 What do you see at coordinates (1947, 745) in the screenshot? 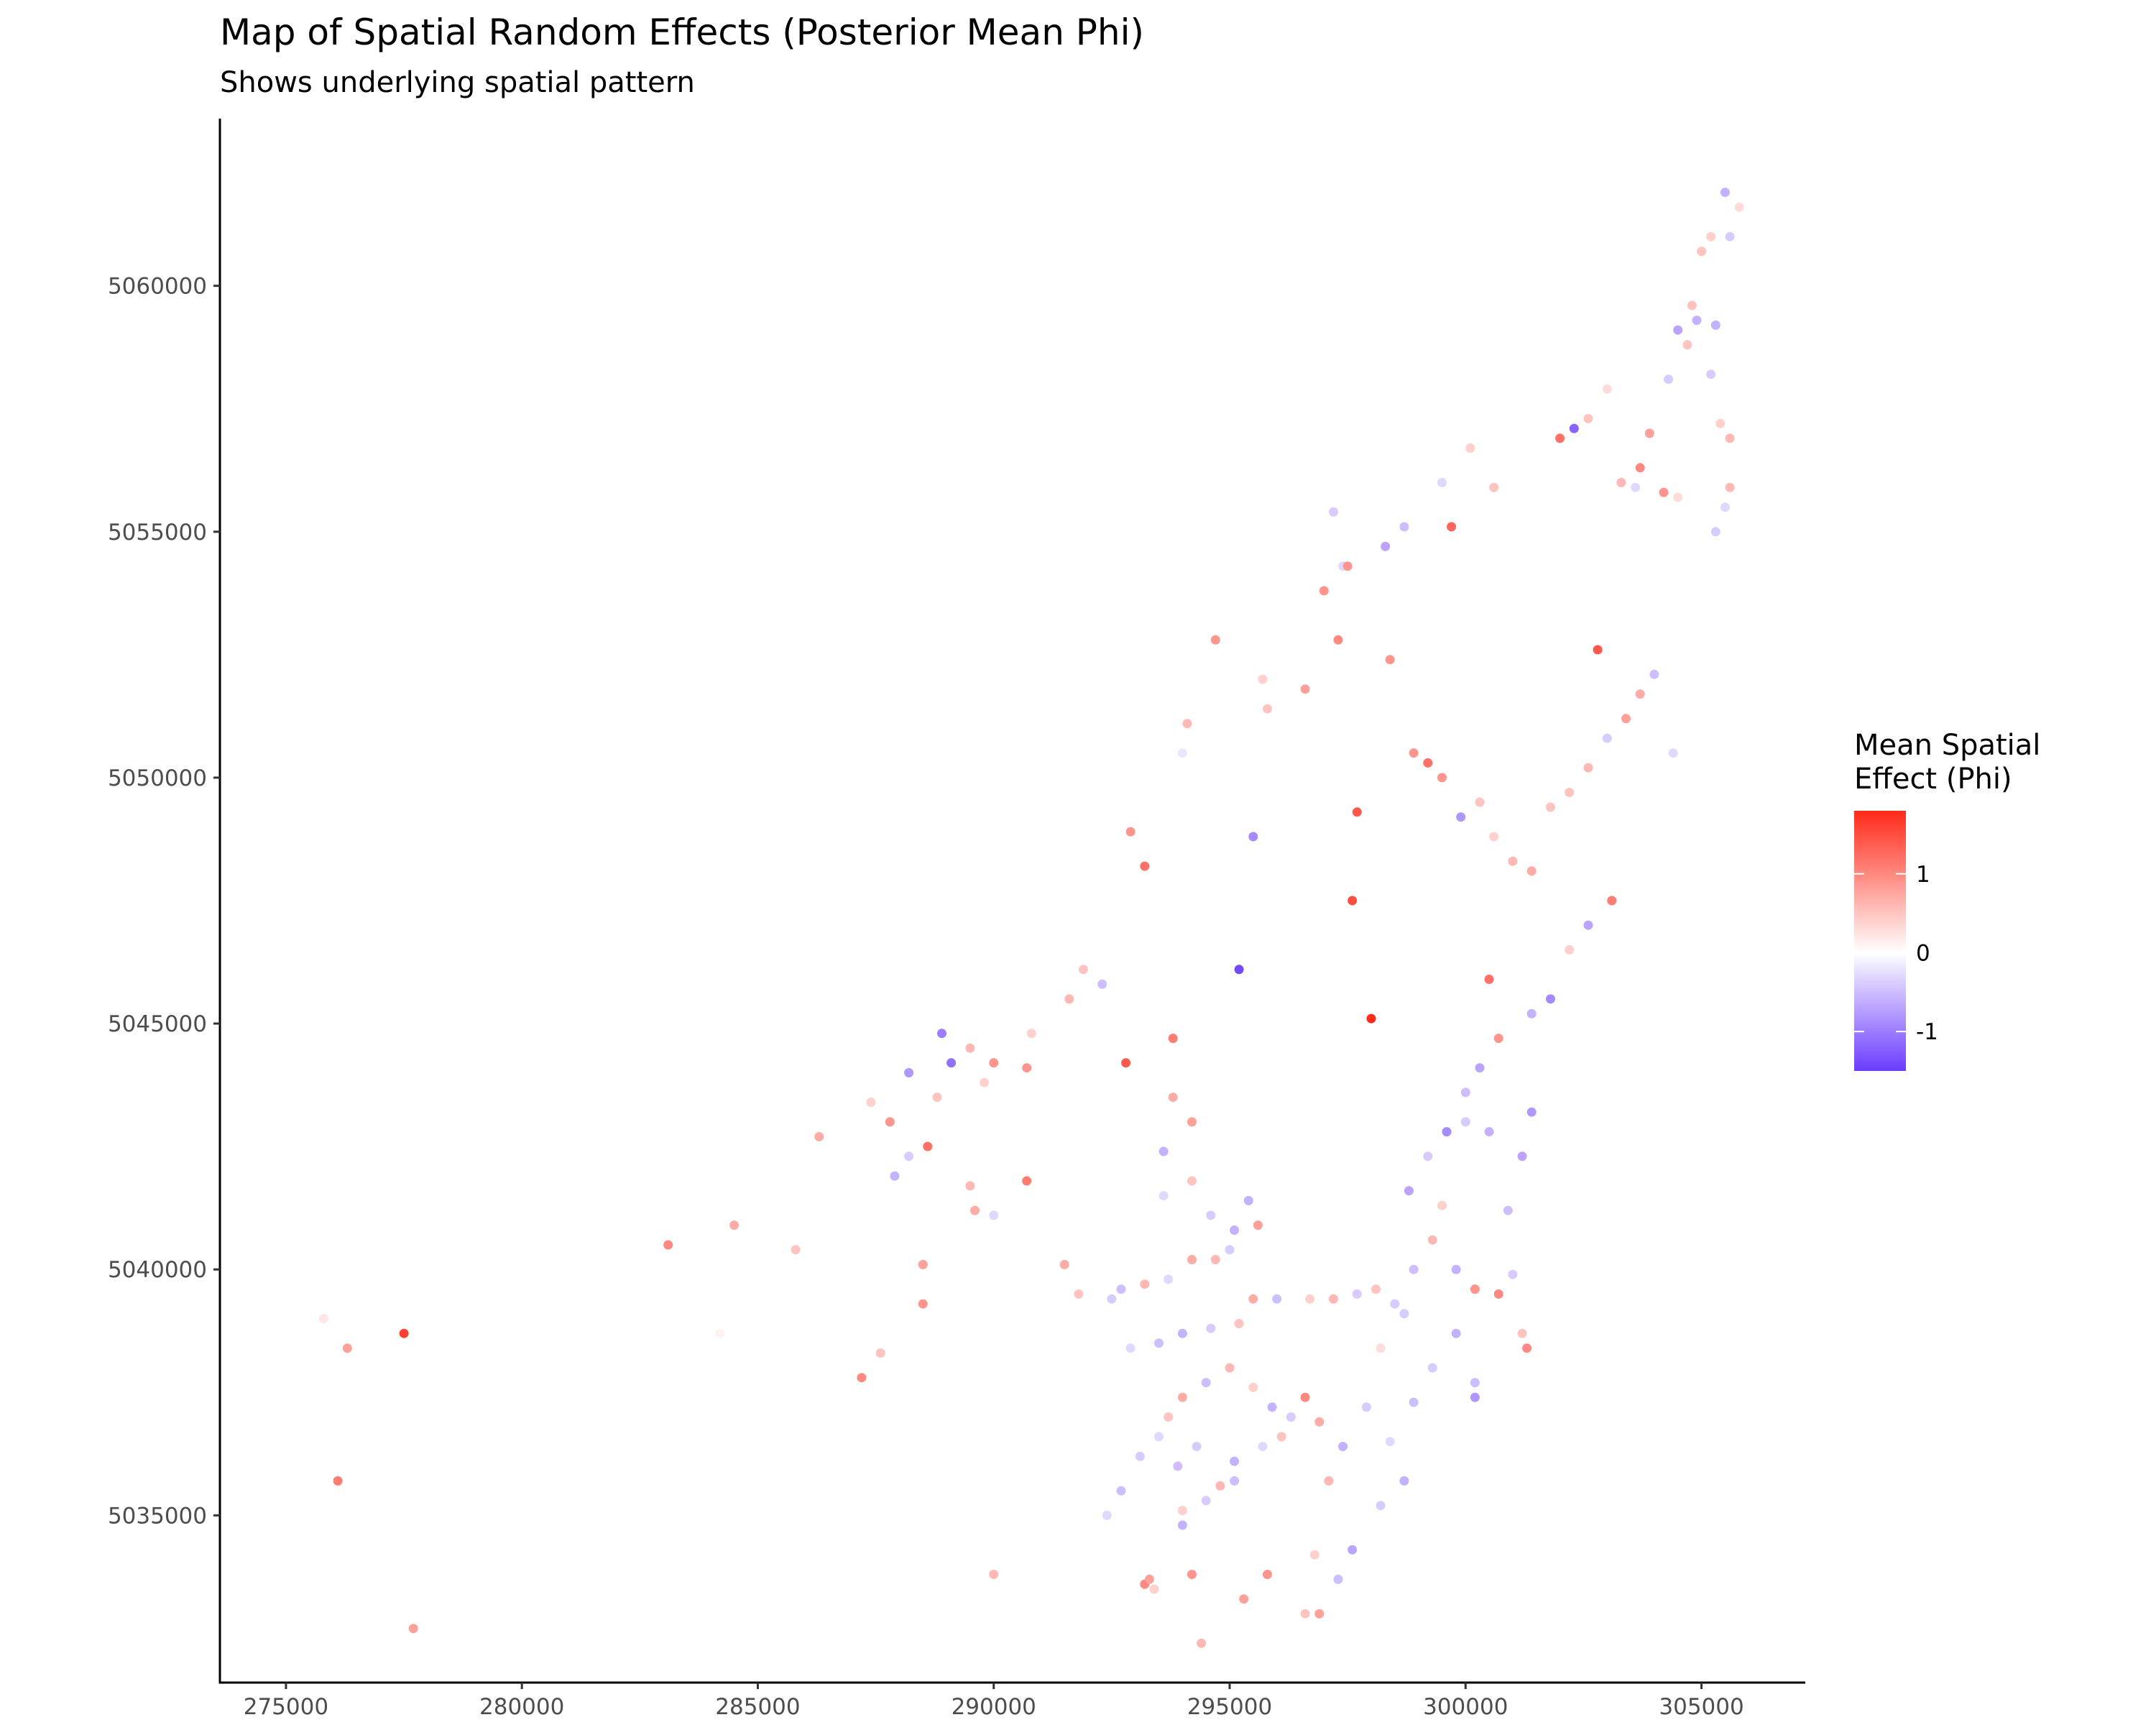
I see `legend-title-line-1: Mean Spatial` at bounding box center [1947, 745].